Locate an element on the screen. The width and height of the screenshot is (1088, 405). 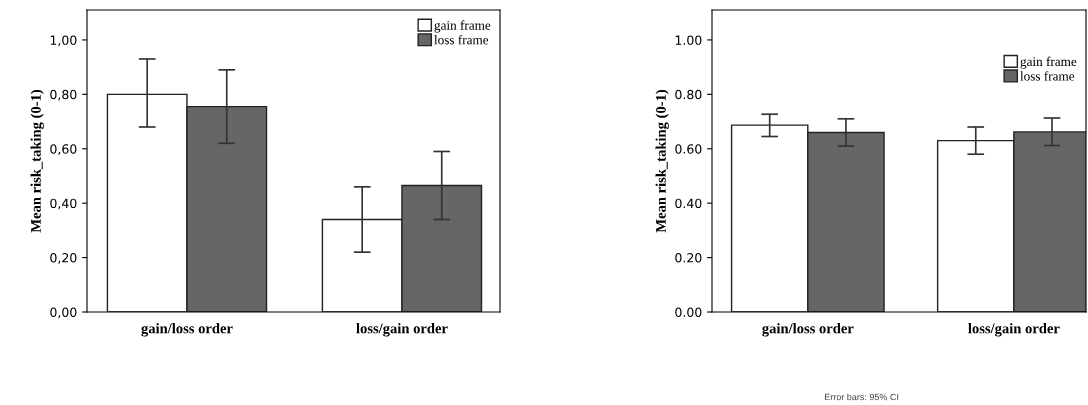
y-tick-label: 0,40 is located at coordinates (63, 204).